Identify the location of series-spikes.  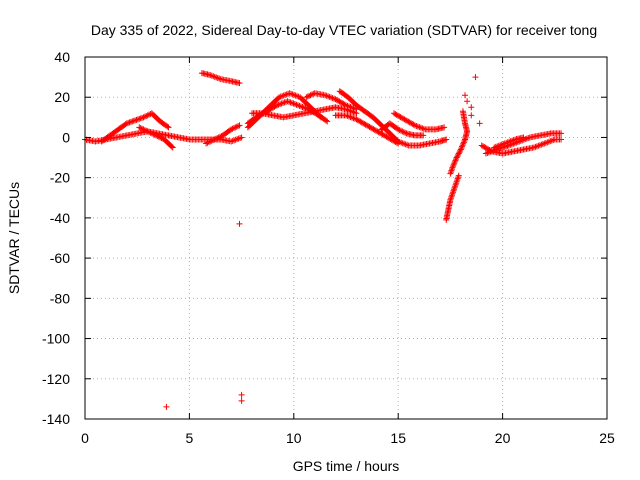
(472, 100).